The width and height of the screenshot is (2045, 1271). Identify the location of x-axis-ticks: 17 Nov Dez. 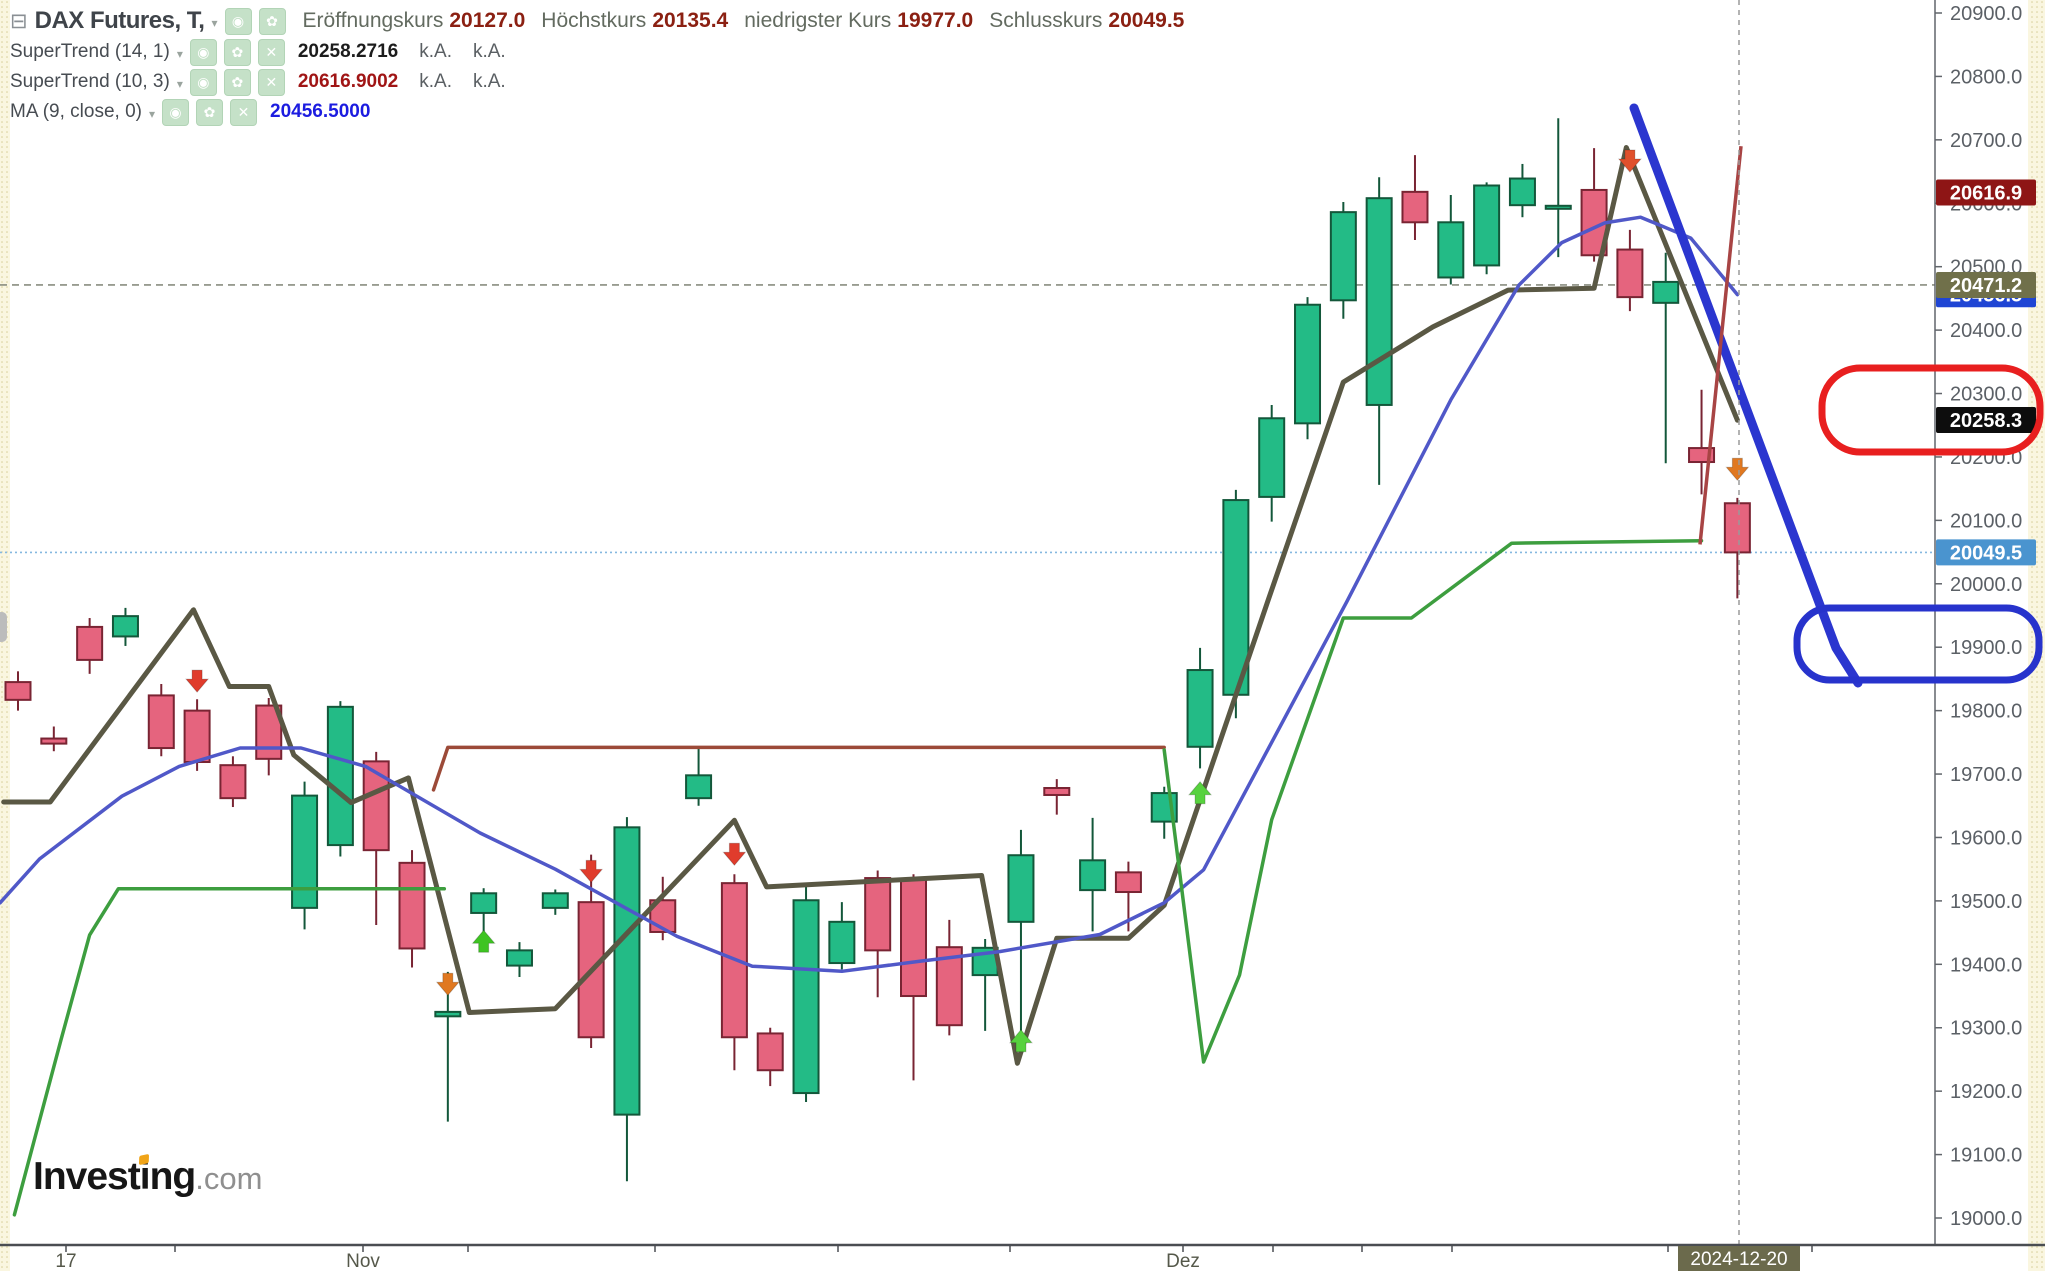
(934, 1258).